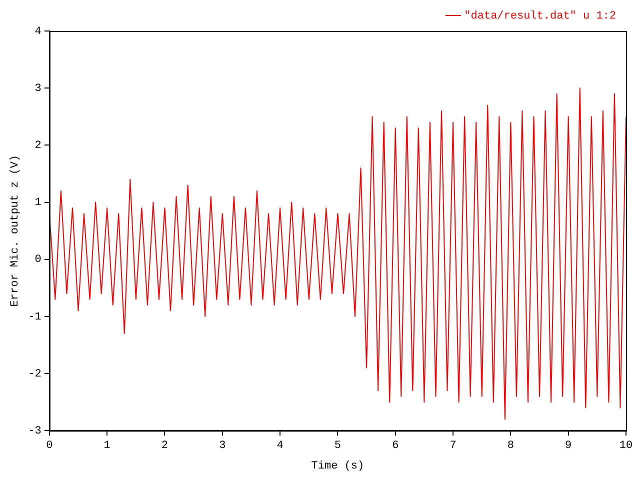 The image size is (640, 480). I want to click on x-axis-title: Time (s), so click(337, 466).